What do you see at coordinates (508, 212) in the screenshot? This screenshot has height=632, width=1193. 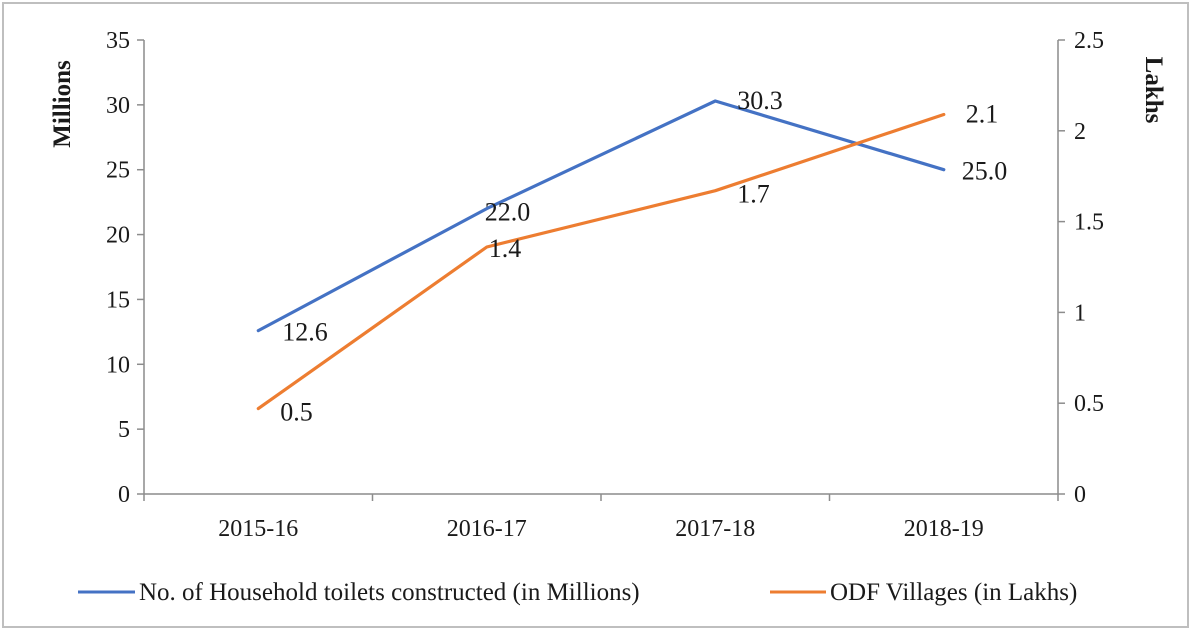 I see `data-label-toilets: 22.0` at bounding box center [508, 212].